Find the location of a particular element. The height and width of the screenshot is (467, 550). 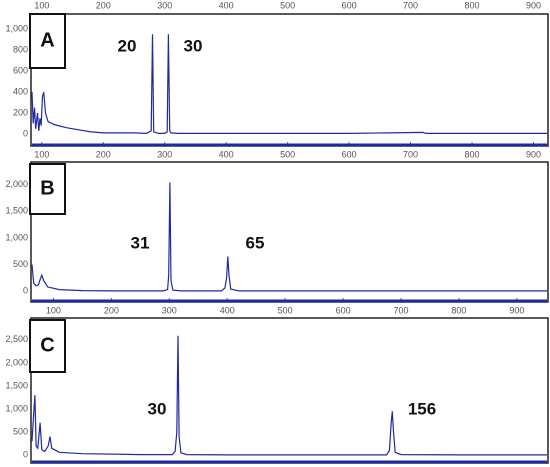

panel-label: C is located at coordinates (47, 345).